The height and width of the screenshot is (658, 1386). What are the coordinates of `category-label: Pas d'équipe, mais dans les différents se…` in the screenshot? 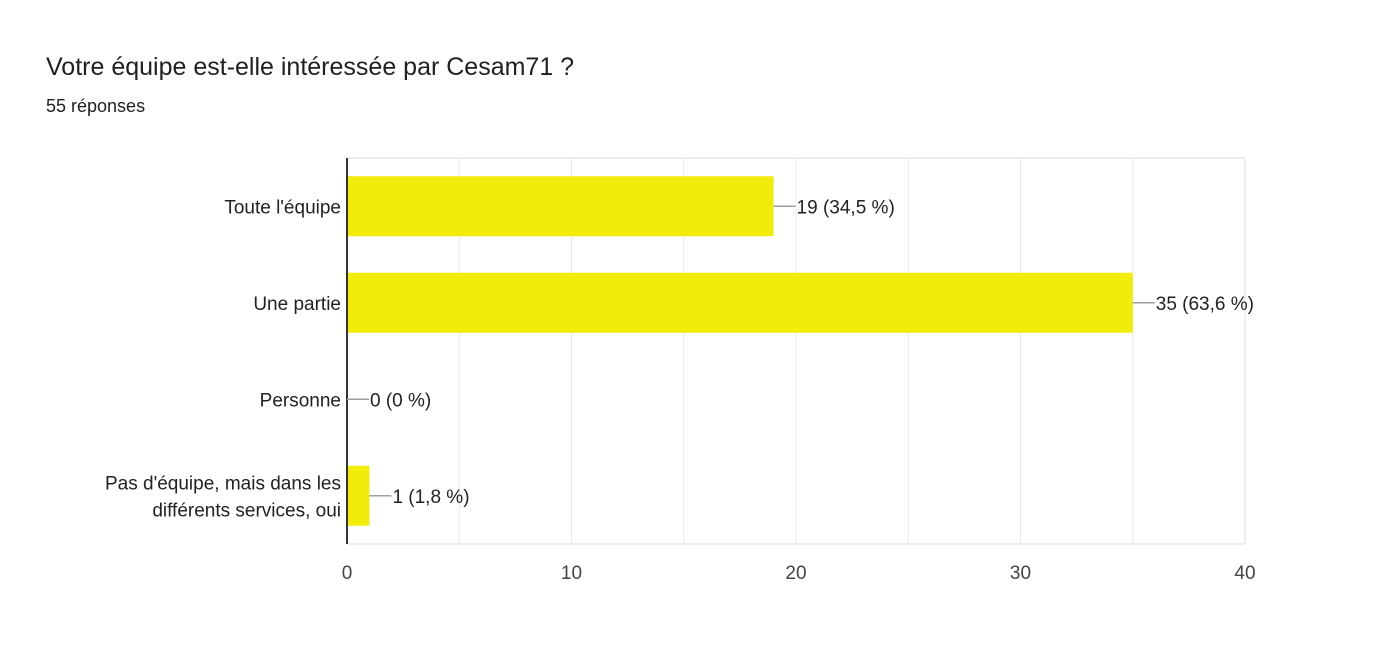 It's located at (223, 497).